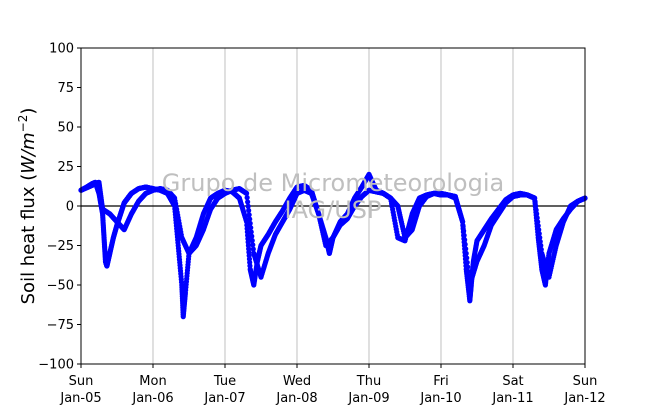 This screenshot has height=409, width=650. Describe the element at coordinates (60, 246) in the screenshot. I see `y-tick-label: −25` at that location.